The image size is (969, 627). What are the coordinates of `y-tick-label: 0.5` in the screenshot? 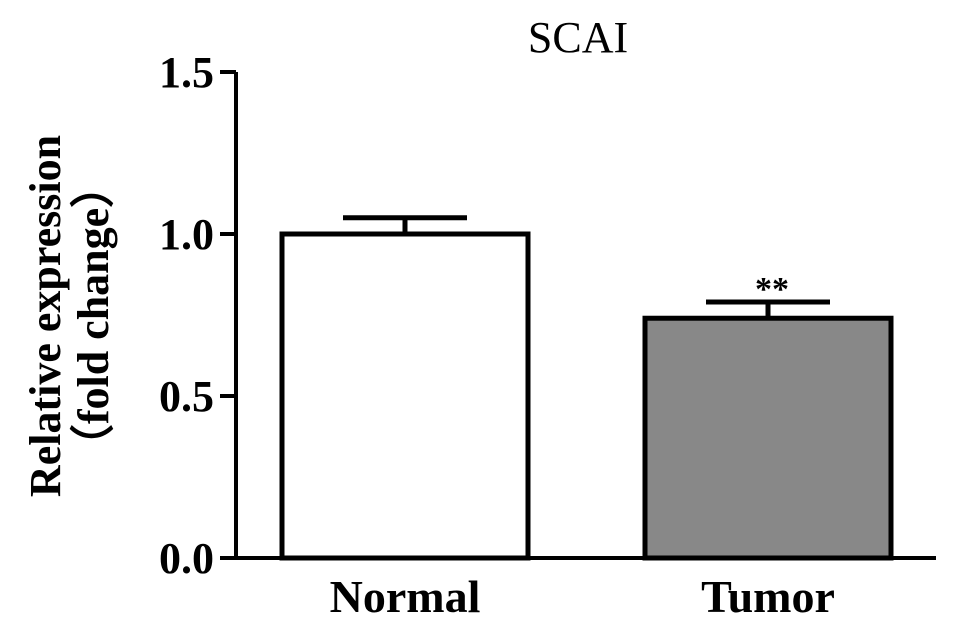 It's located at (186, 396).